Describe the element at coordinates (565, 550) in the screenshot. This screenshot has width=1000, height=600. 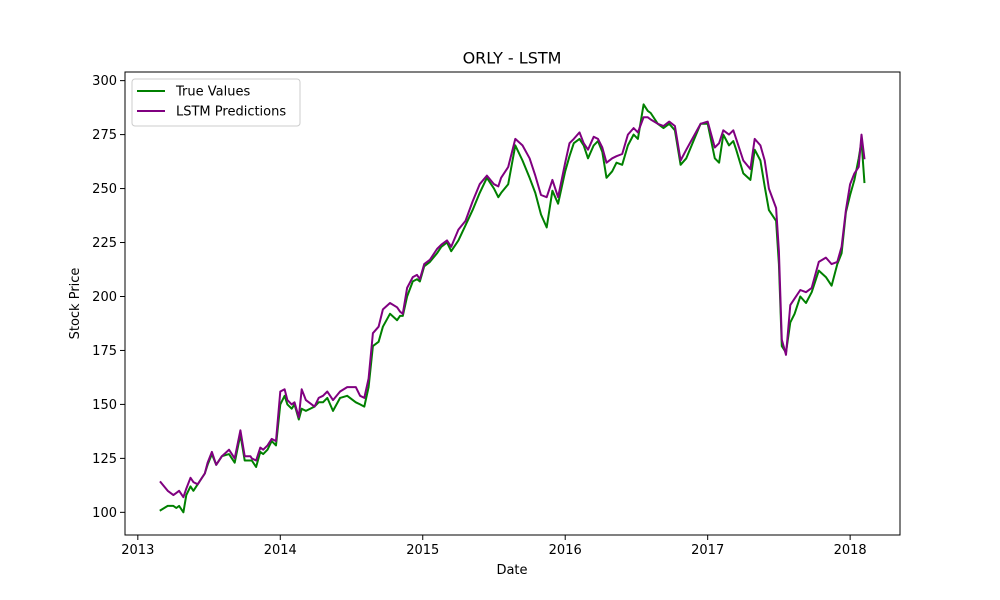
I see `x-tick-label: 2016` at that location.